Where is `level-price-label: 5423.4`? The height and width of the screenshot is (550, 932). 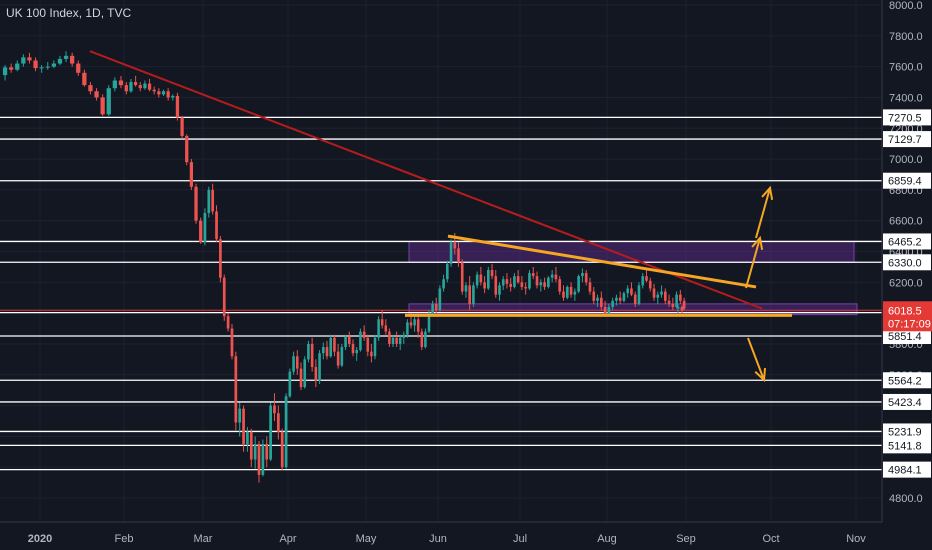 level-price-label: 5423.4 is located at coordinates (905, 403).